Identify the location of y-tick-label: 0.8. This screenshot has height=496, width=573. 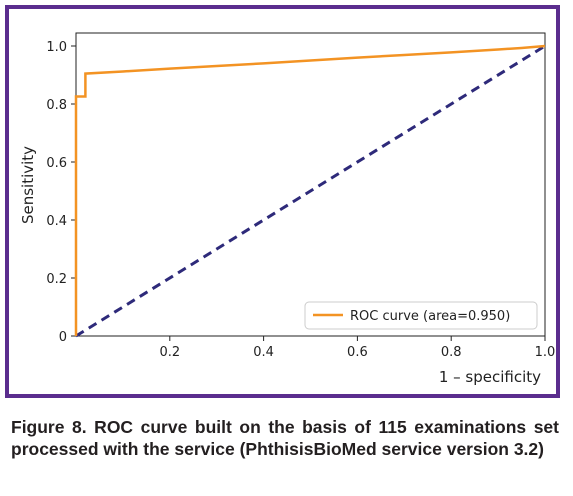
(56, 105).